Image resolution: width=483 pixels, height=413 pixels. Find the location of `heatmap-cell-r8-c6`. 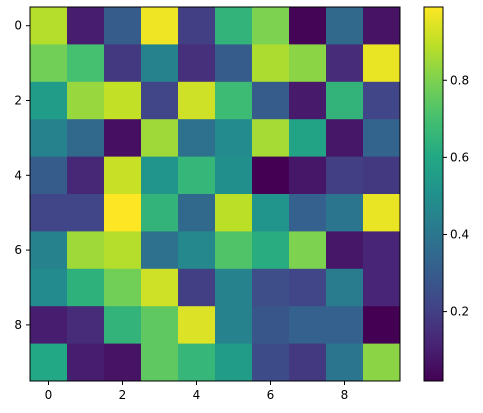

heatmap-cell-r8-c6 is located at coordinates (271, 325).